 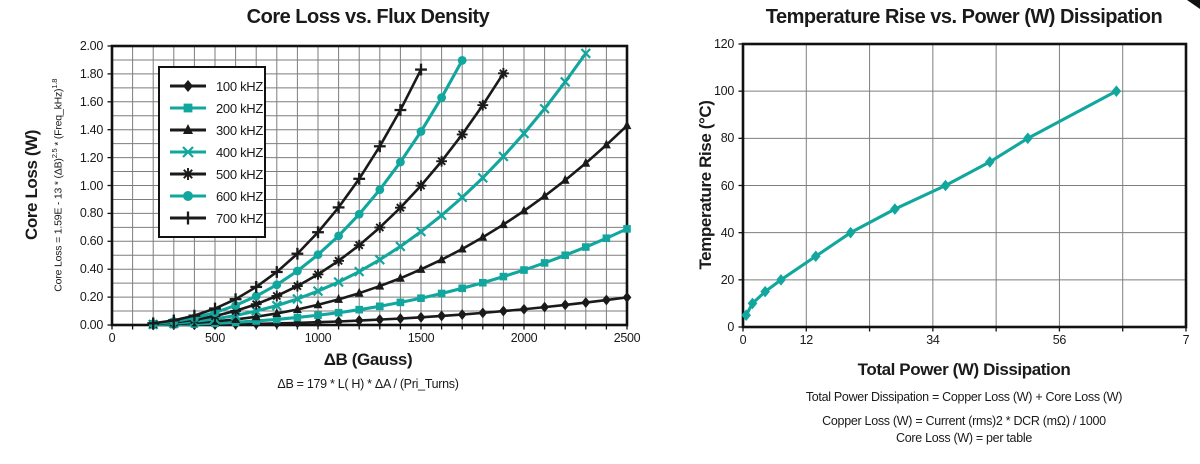 I want to click on y-tick-label: 0.40, so click(x=91, y=269).